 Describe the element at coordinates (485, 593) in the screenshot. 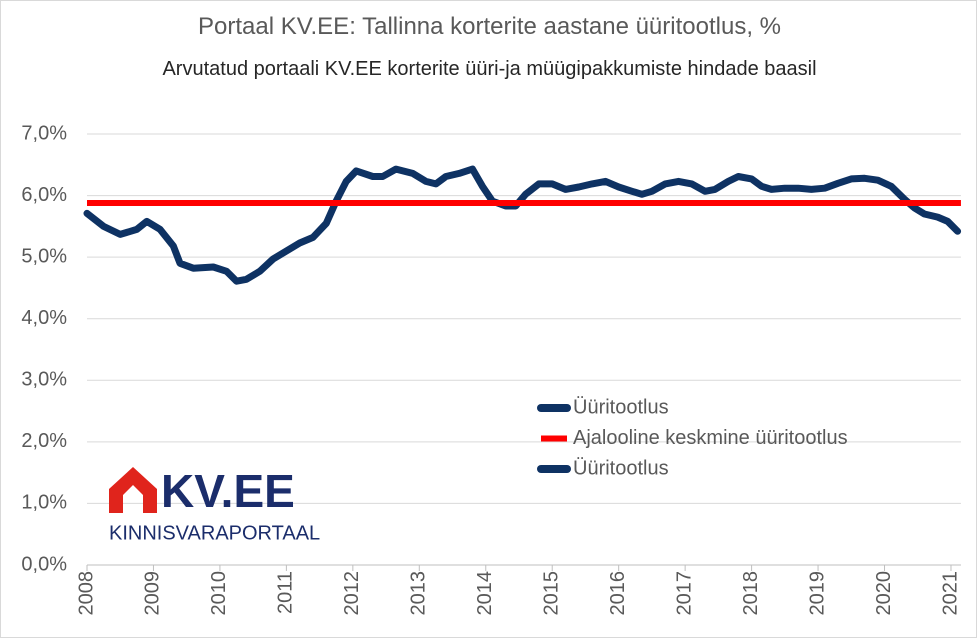

I see `x-tick-label: 2014` at that location.